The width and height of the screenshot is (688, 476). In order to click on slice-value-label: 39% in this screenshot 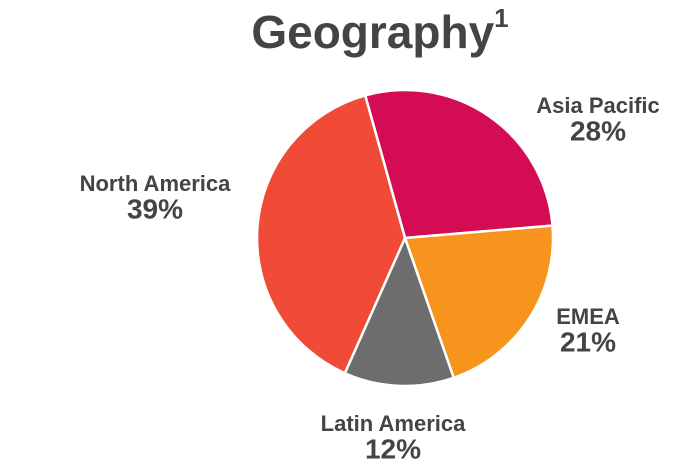, I will do `click(155, 208)`.